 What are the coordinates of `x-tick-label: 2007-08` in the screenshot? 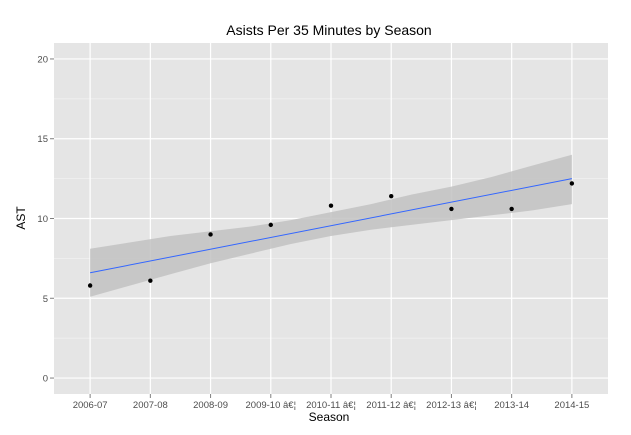 It's located at (150, 405).